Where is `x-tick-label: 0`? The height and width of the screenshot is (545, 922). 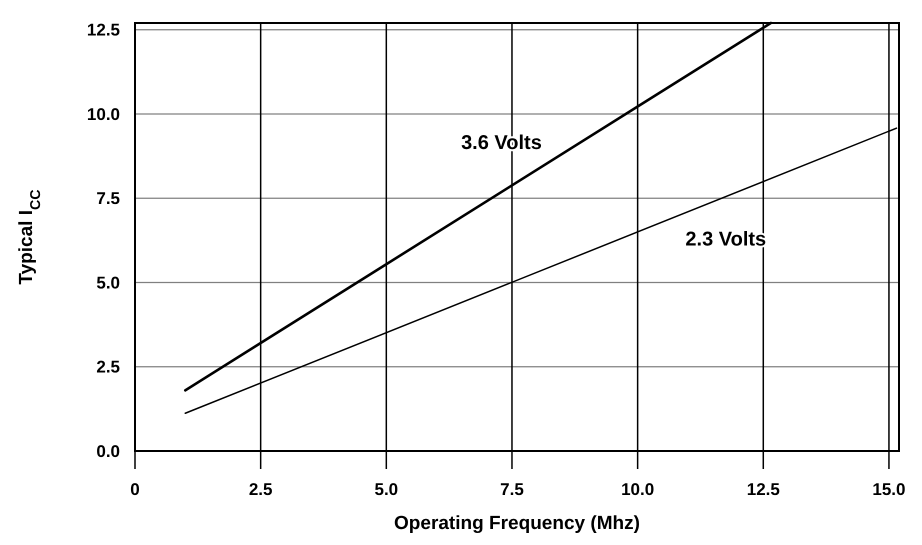 x-tick-label: 0 is located at coordinates (135, 489).